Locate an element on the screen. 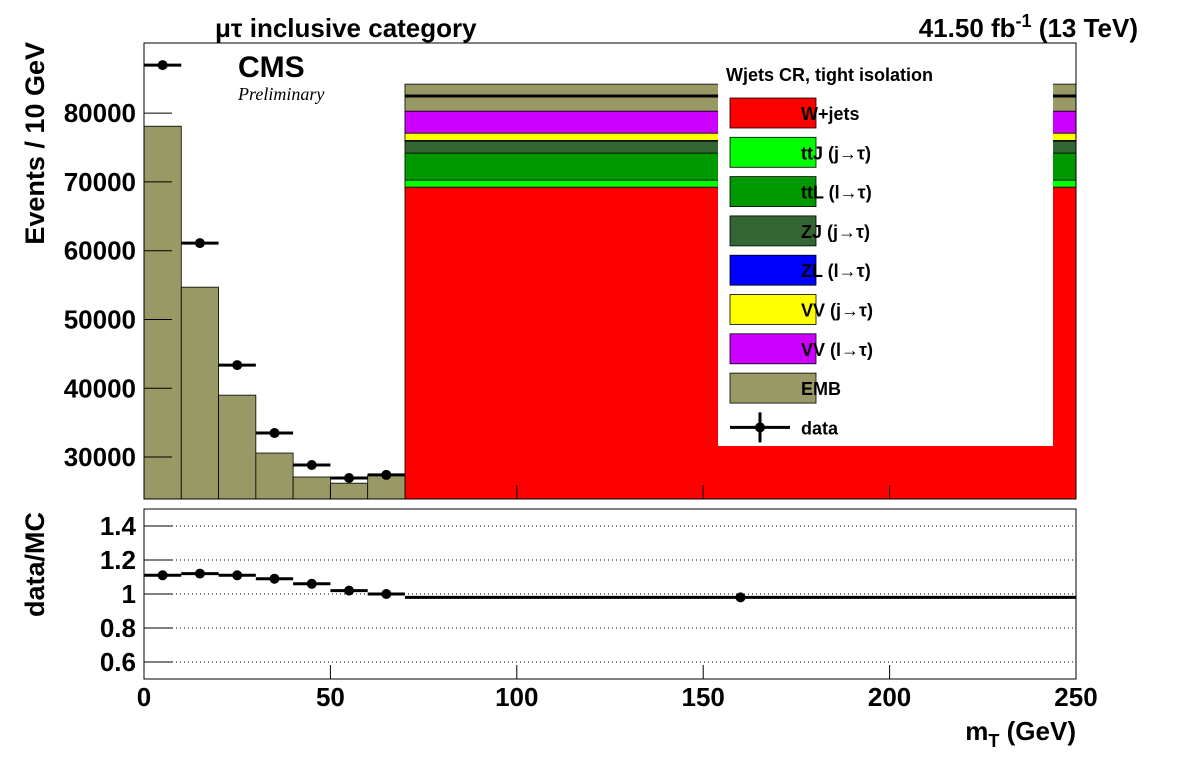 Image resolution: width=1196 pixels, height=772 pixels. ratio-y-tick-label: 1.4 is located at coordinates (118, 526).